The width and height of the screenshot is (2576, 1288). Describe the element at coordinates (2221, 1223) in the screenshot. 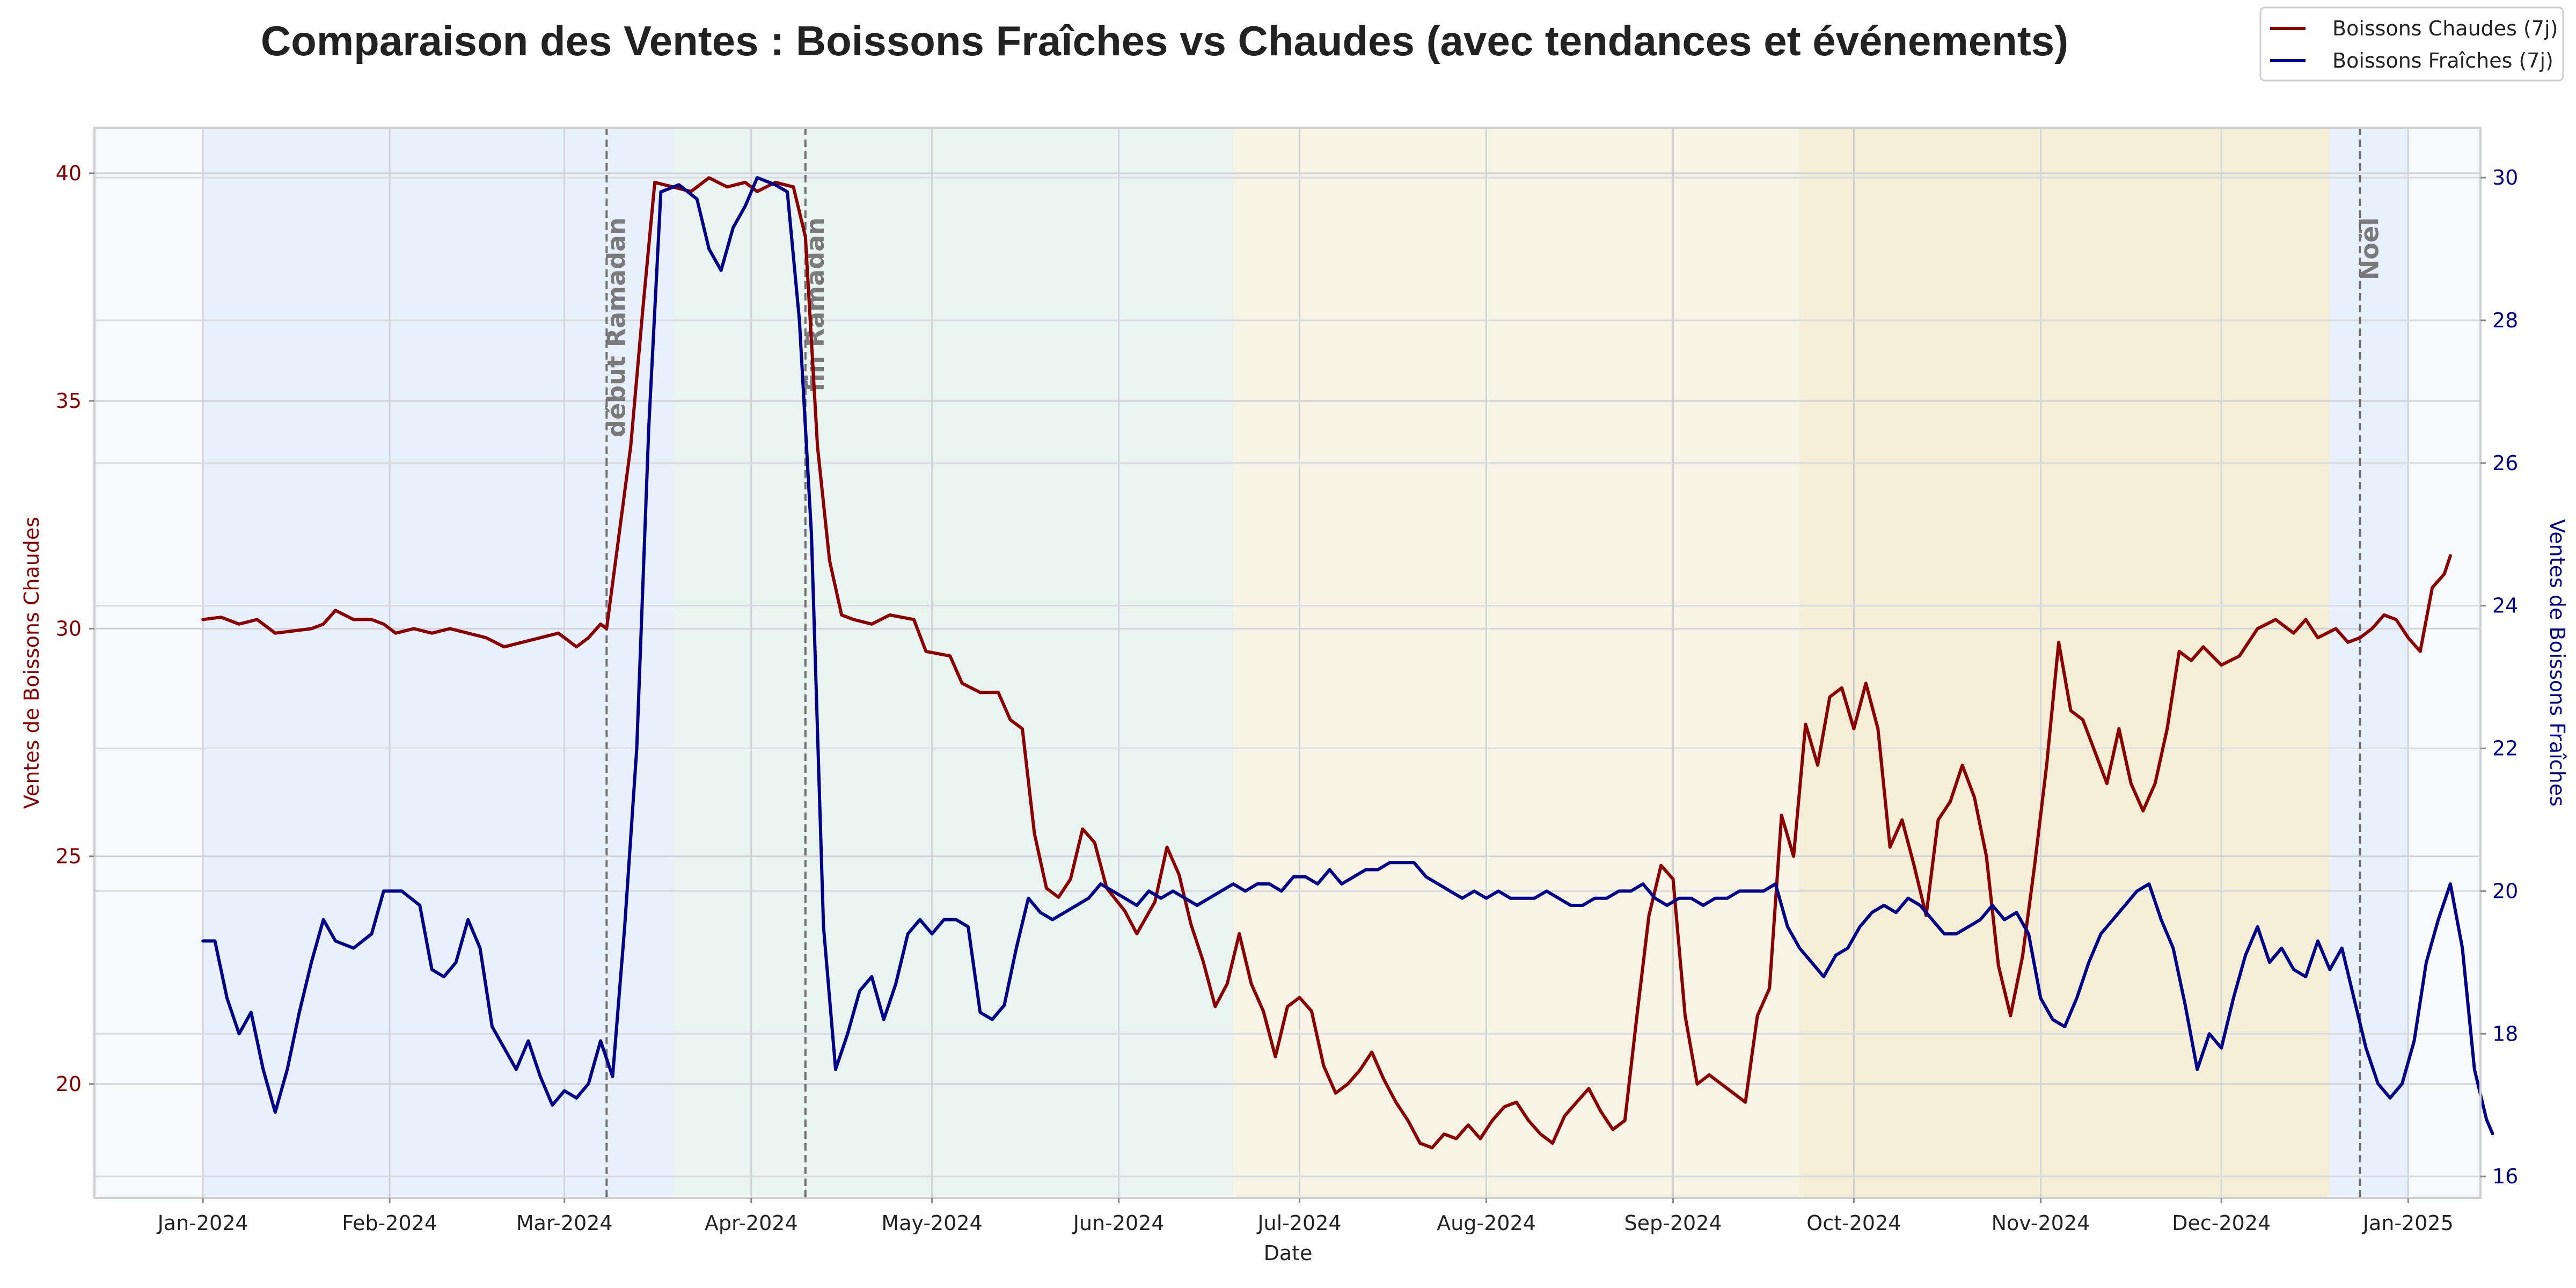

I see `x-tick-label: Dec-2024` at that location.